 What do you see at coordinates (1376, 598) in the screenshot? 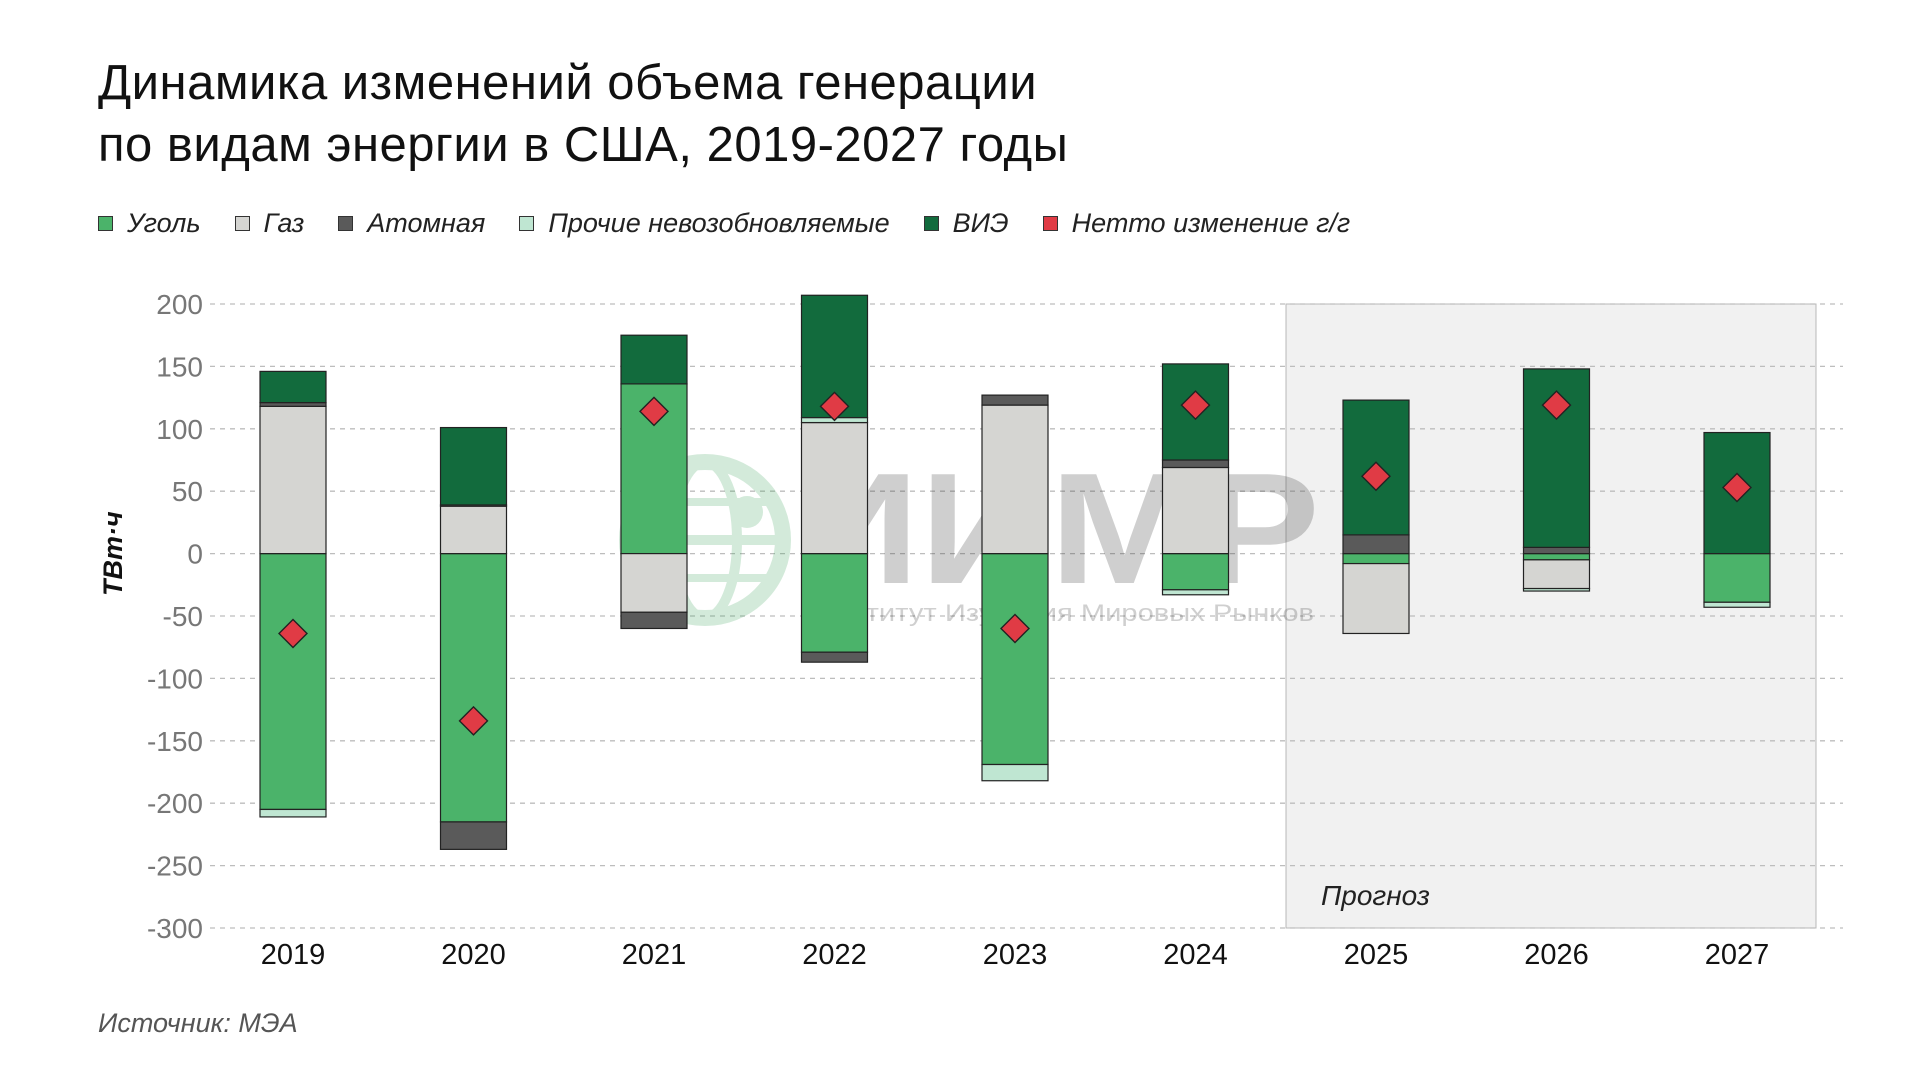
I see `bar-segment-gas-2025` at bounding box center [1376, 598].